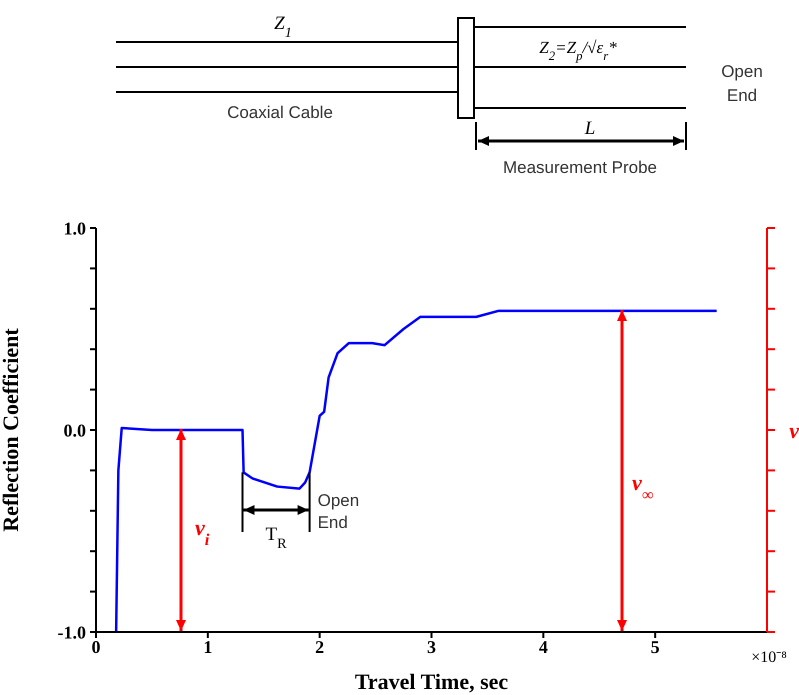 This screenshot has height=695, width=799. Describe the element at coordinates (643, 487) in the screenshot. I see `annotation: v$_{∞}$` at that location.